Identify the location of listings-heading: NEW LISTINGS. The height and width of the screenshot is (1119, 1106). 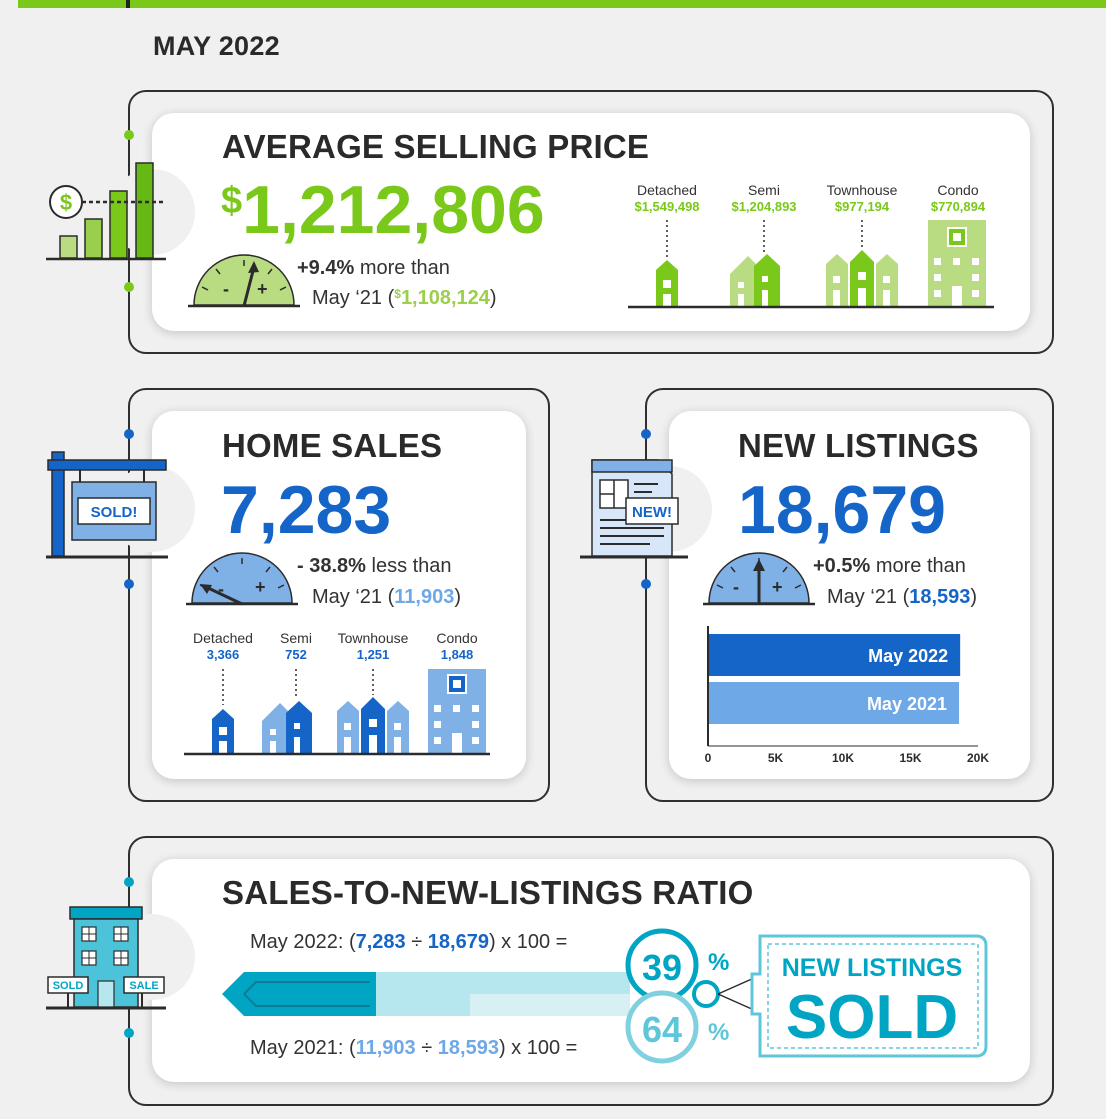
(858, 445).